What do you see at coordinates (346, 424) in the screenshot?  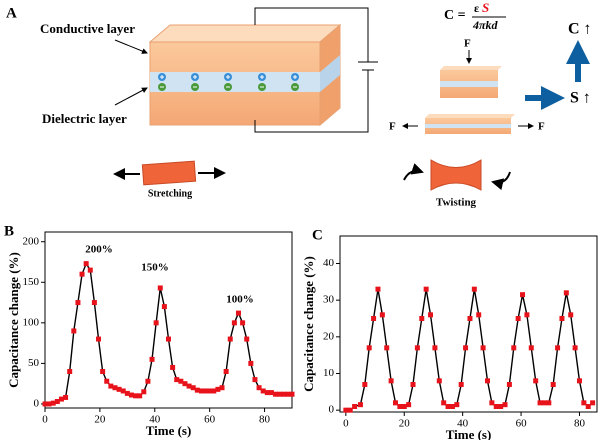 I see `x-tick-label: 0` at bounding box center [346, 424].